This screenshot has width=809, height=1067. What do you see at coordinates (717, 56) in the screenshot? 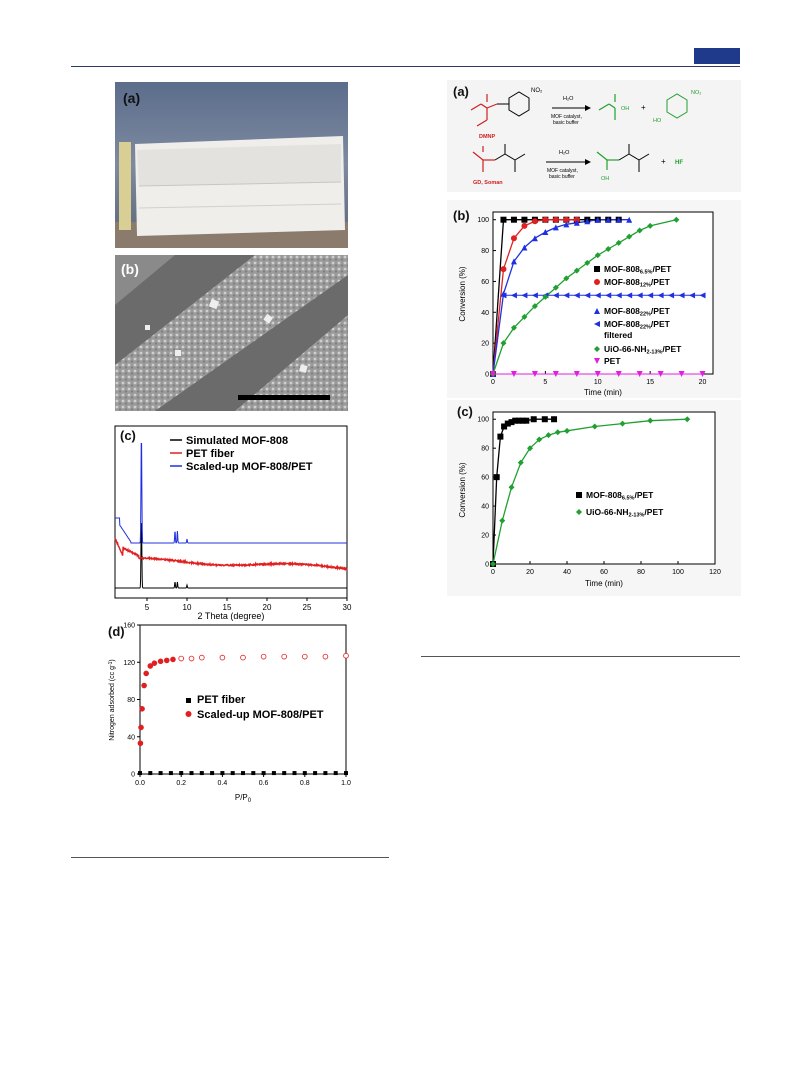
I see `header-accent-badge` at bounding box center [717, 56].